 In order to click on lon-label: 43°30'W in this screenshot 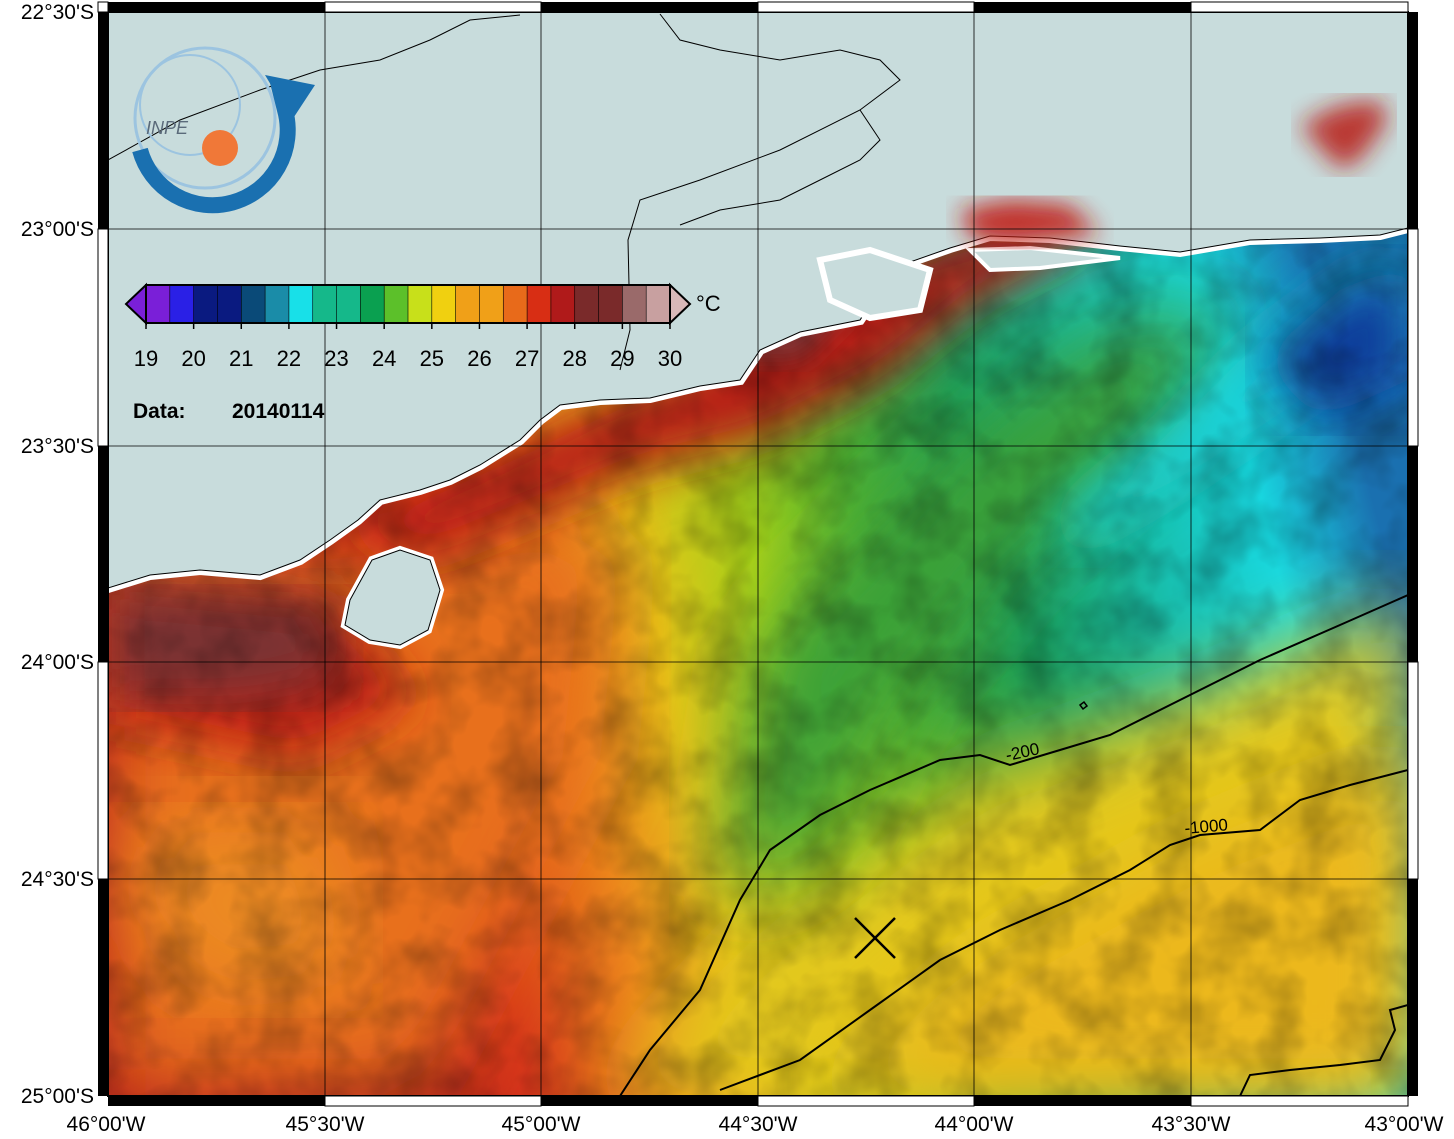, I will do `click(1191, 1124)`.